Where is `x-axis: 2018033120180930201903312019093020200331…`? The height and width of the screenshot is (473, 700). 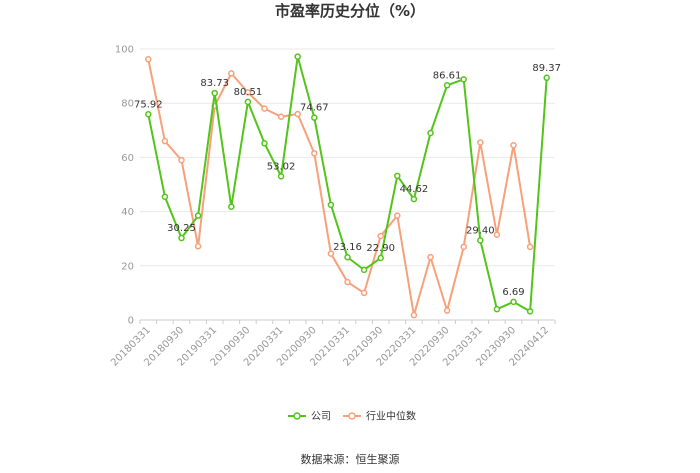
x-axis: 2018033120180930201903312019093020200331… is located at coordinates (332, 344).